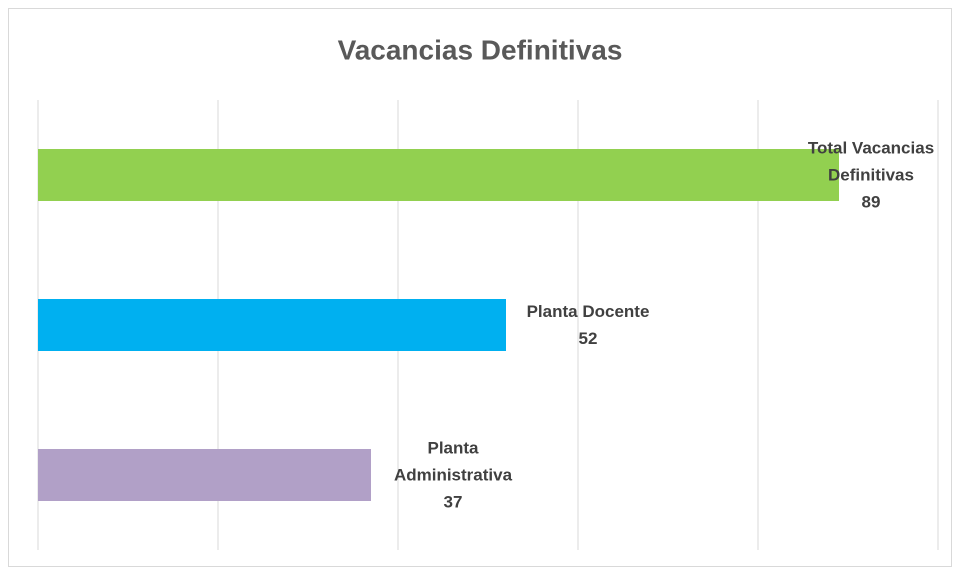  What do you see at coordinates (588, 311) in the screenshot?
I see `label-category: Planta Docente` at bounding box center [588, 311].